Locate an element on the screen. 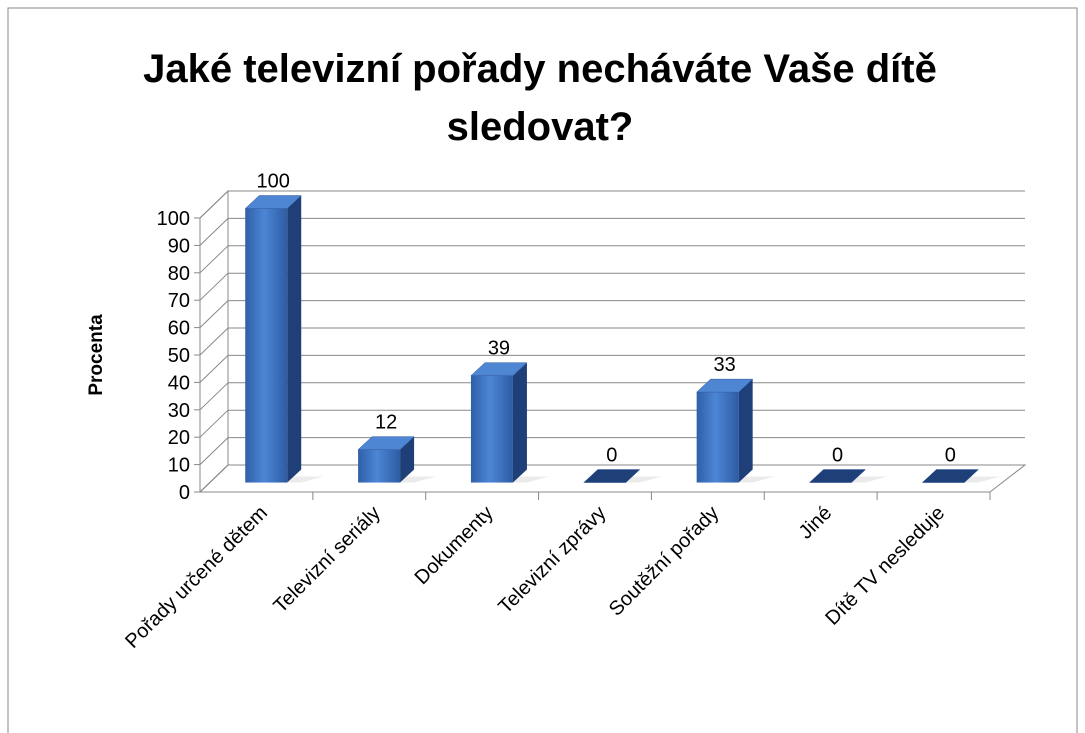 This screenshot has height=733, width=1085. data-label: 39 is located at coordinates (499, 349).